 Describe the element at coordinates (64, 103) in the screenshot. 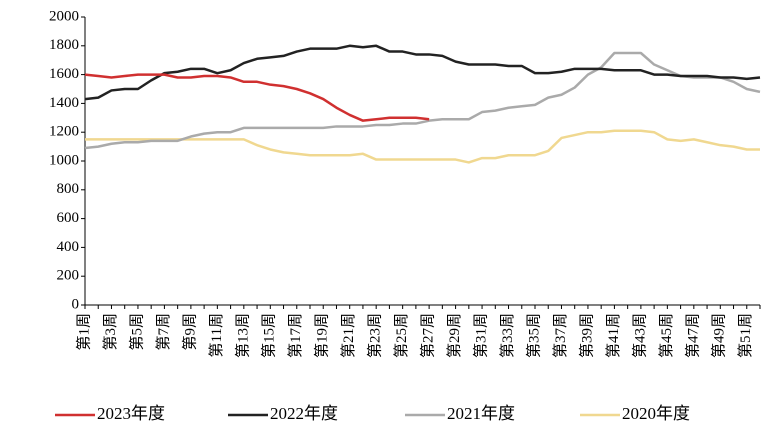

I see `y-tick-label: 1400` at that location.